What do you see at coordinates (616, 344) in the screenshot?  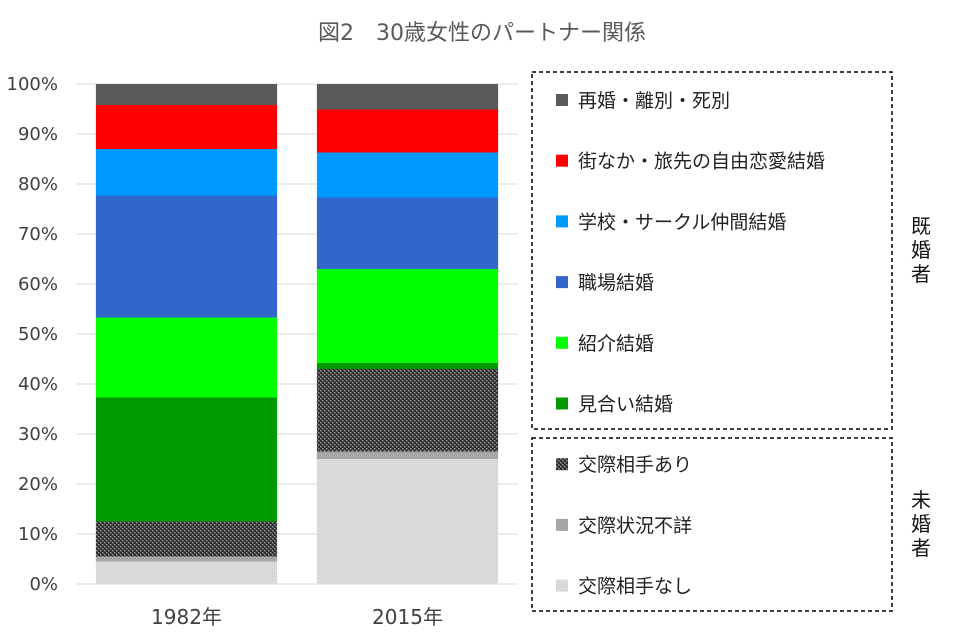 I see `legend-label: 紹介結婚` at bounding box center [616, 344].